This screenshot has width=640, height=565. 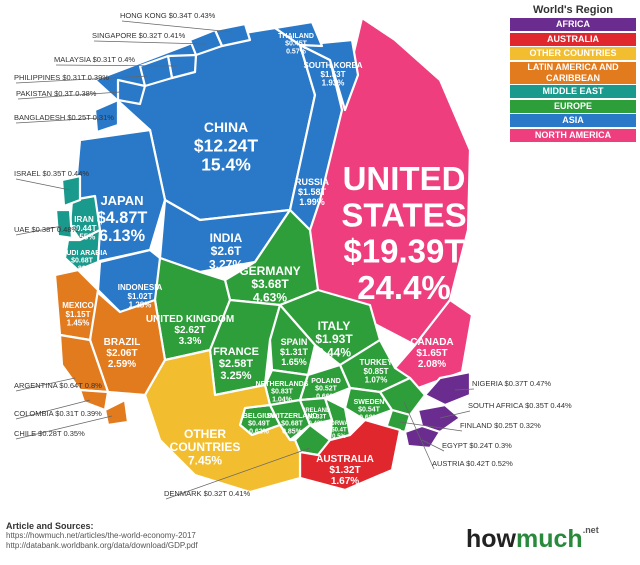 I want to click on callout-part: $0.38T, so click(x=42, y=229).